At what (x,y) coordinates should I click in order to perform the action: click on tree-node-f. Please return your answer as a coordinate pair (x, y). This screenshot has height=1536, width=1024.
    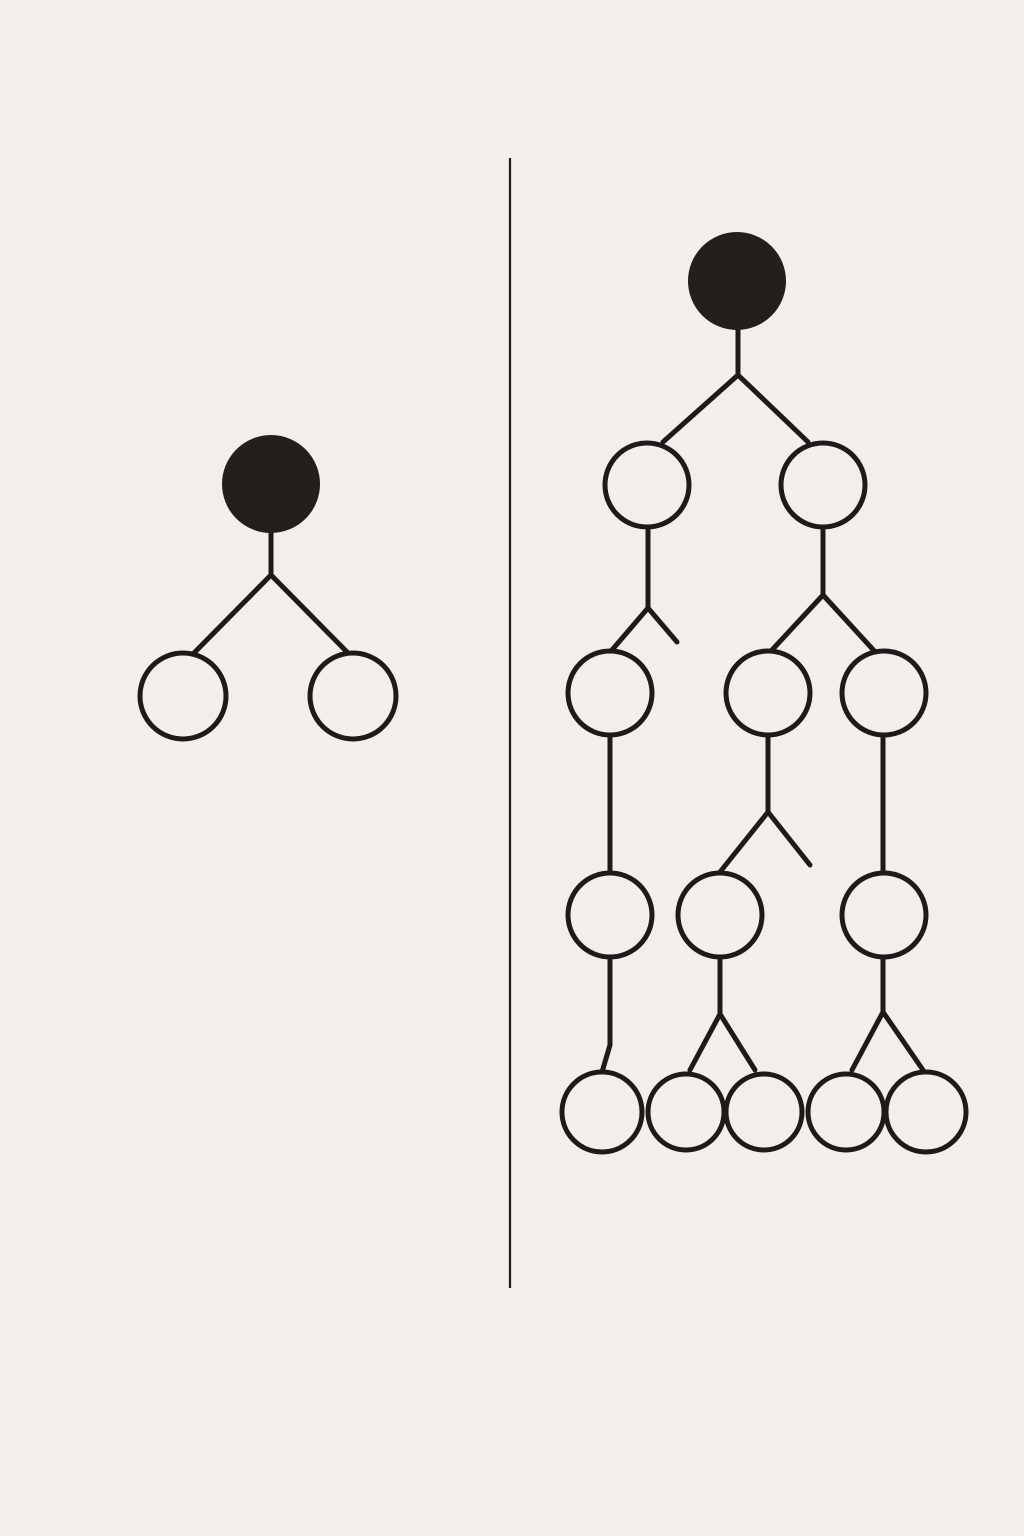
    Looking at the image, I should click on (610, 915).